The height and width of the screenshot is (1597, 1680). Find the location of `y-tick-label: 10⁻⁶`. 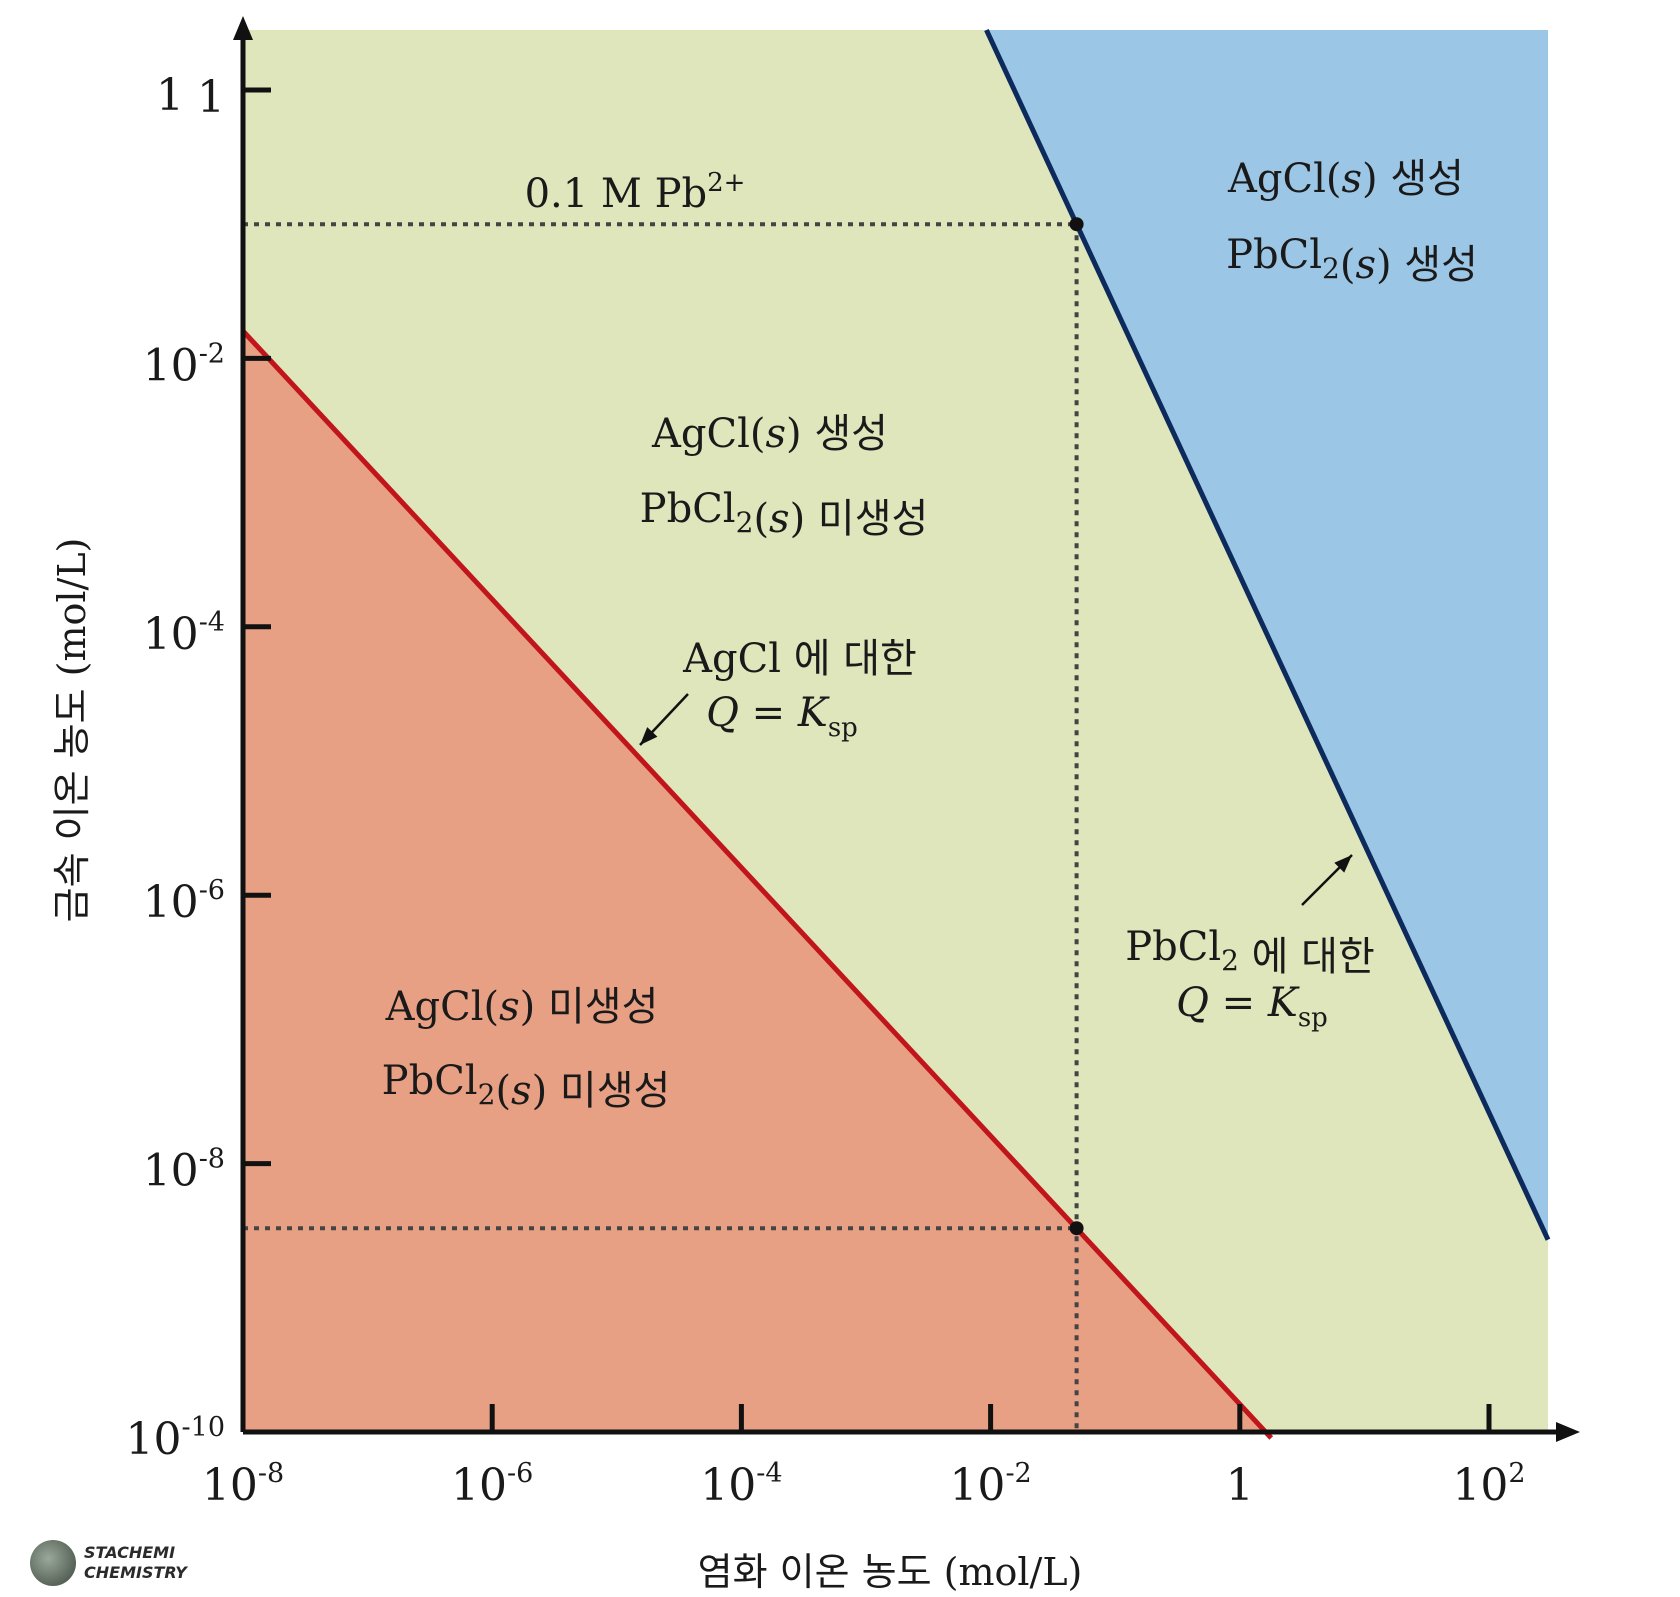

y-tick-label: 10⁻⁶ is located at coordinates (184, 901).